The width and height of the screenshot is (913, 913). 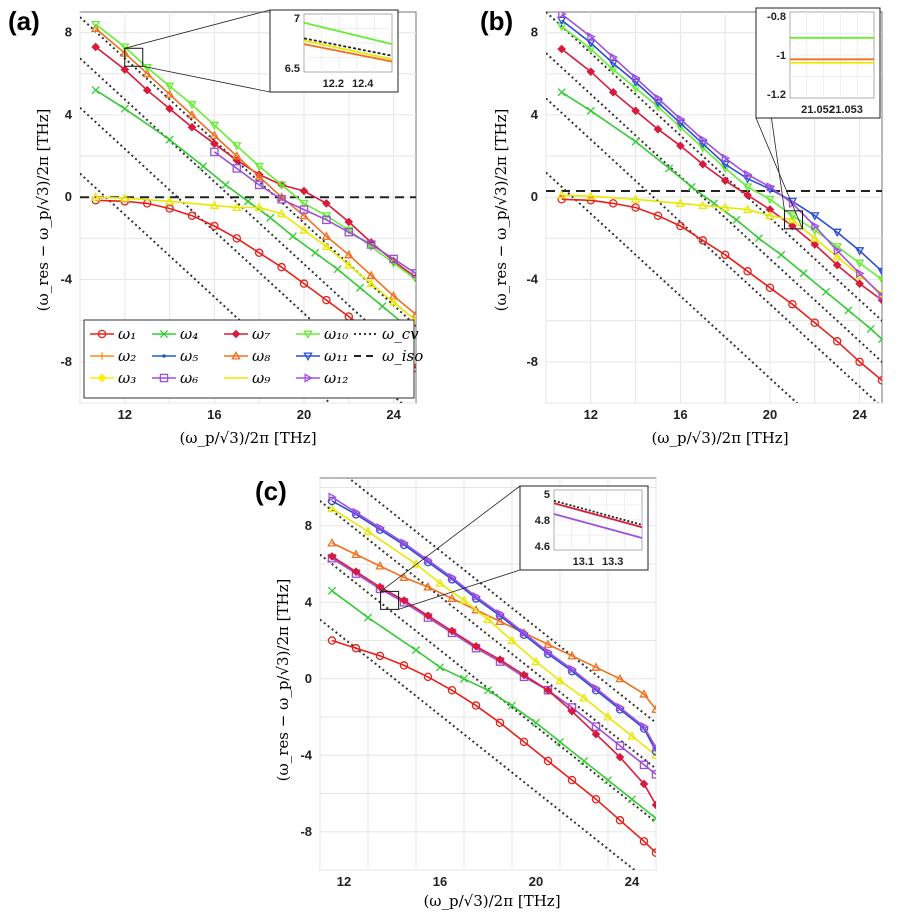 I want to click on legend-label: ω₁₁, so click(x=336, y=356).